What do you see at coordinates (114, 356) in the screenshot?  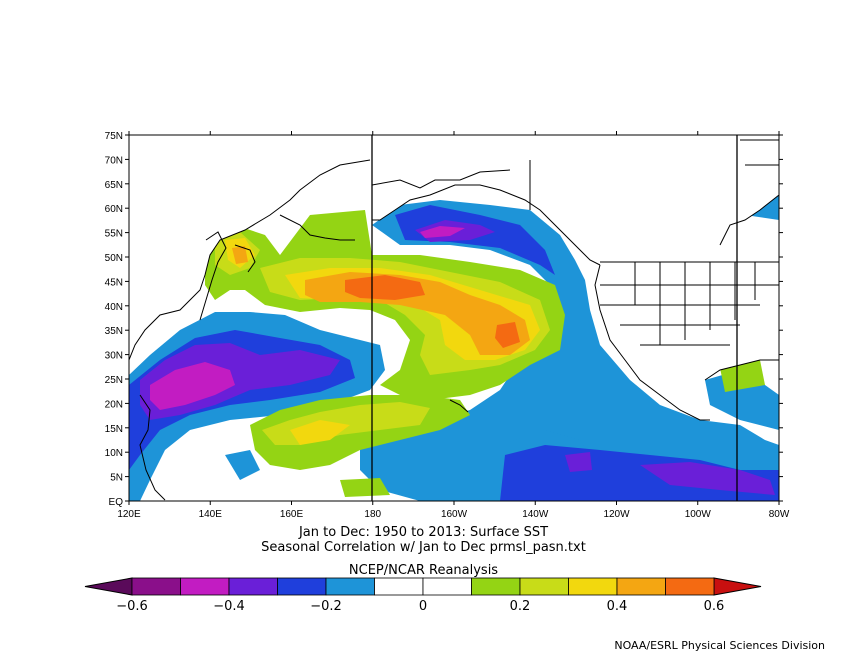 I see `lat-label: 30N` at bounding box center [114, 356].